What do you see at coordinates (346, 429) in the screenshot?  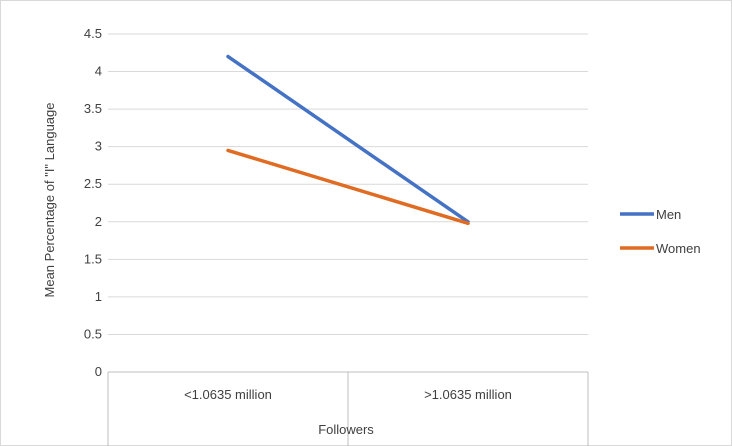 I see `x-axis-title: Followers` at bounding box center [346, 429].